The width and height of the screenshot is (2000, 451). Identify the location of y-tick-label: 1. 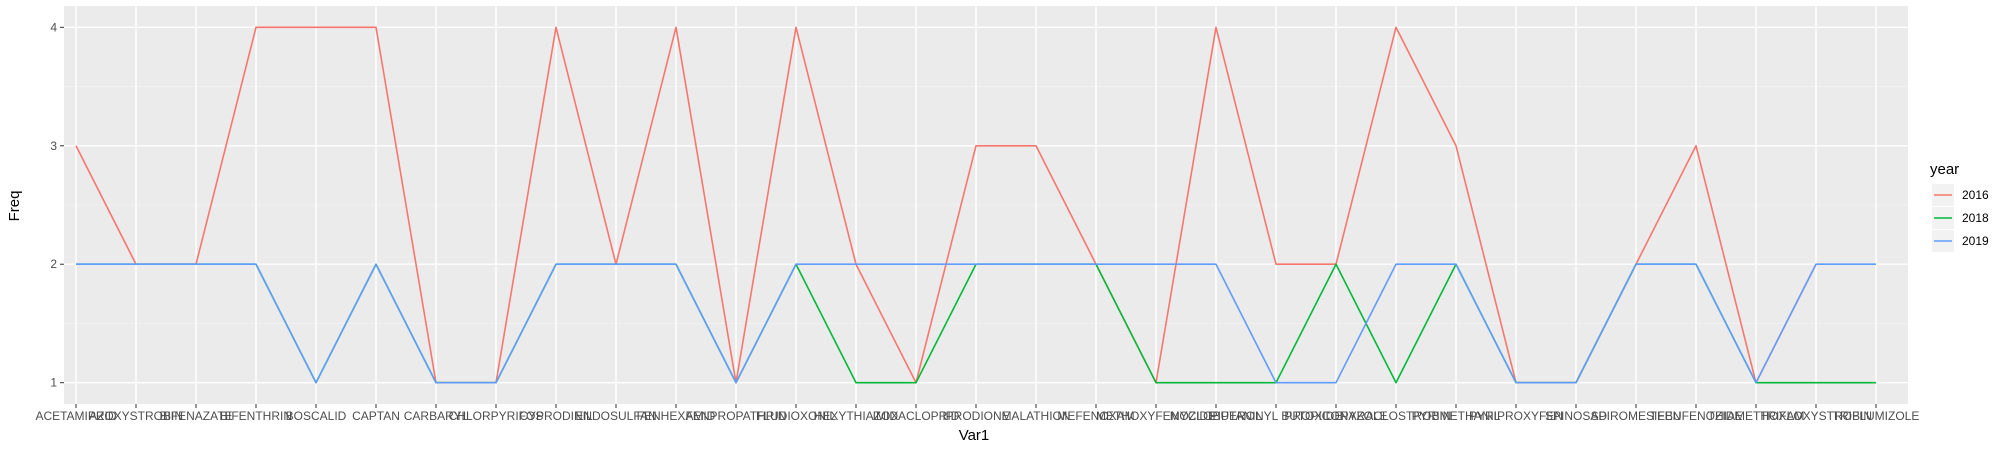
(53, 383).